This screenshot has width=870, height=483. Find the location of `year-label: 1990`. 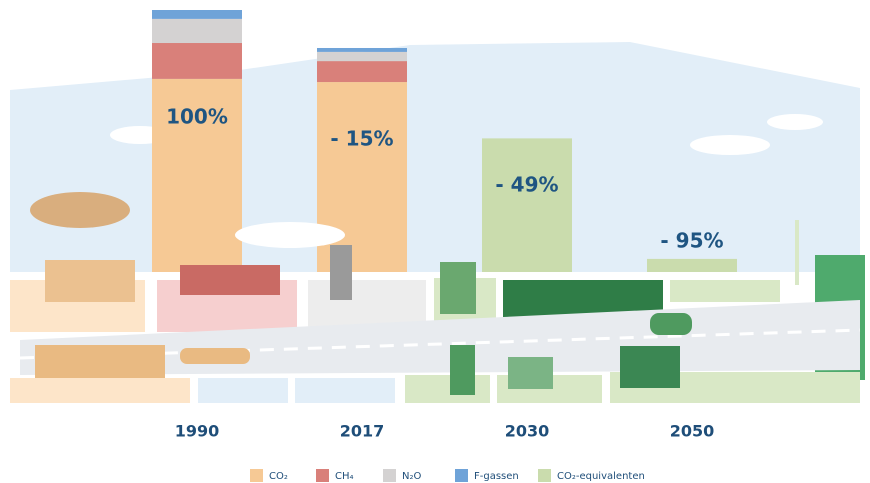

year-label: 1990 is located at coordinates (197, 431).